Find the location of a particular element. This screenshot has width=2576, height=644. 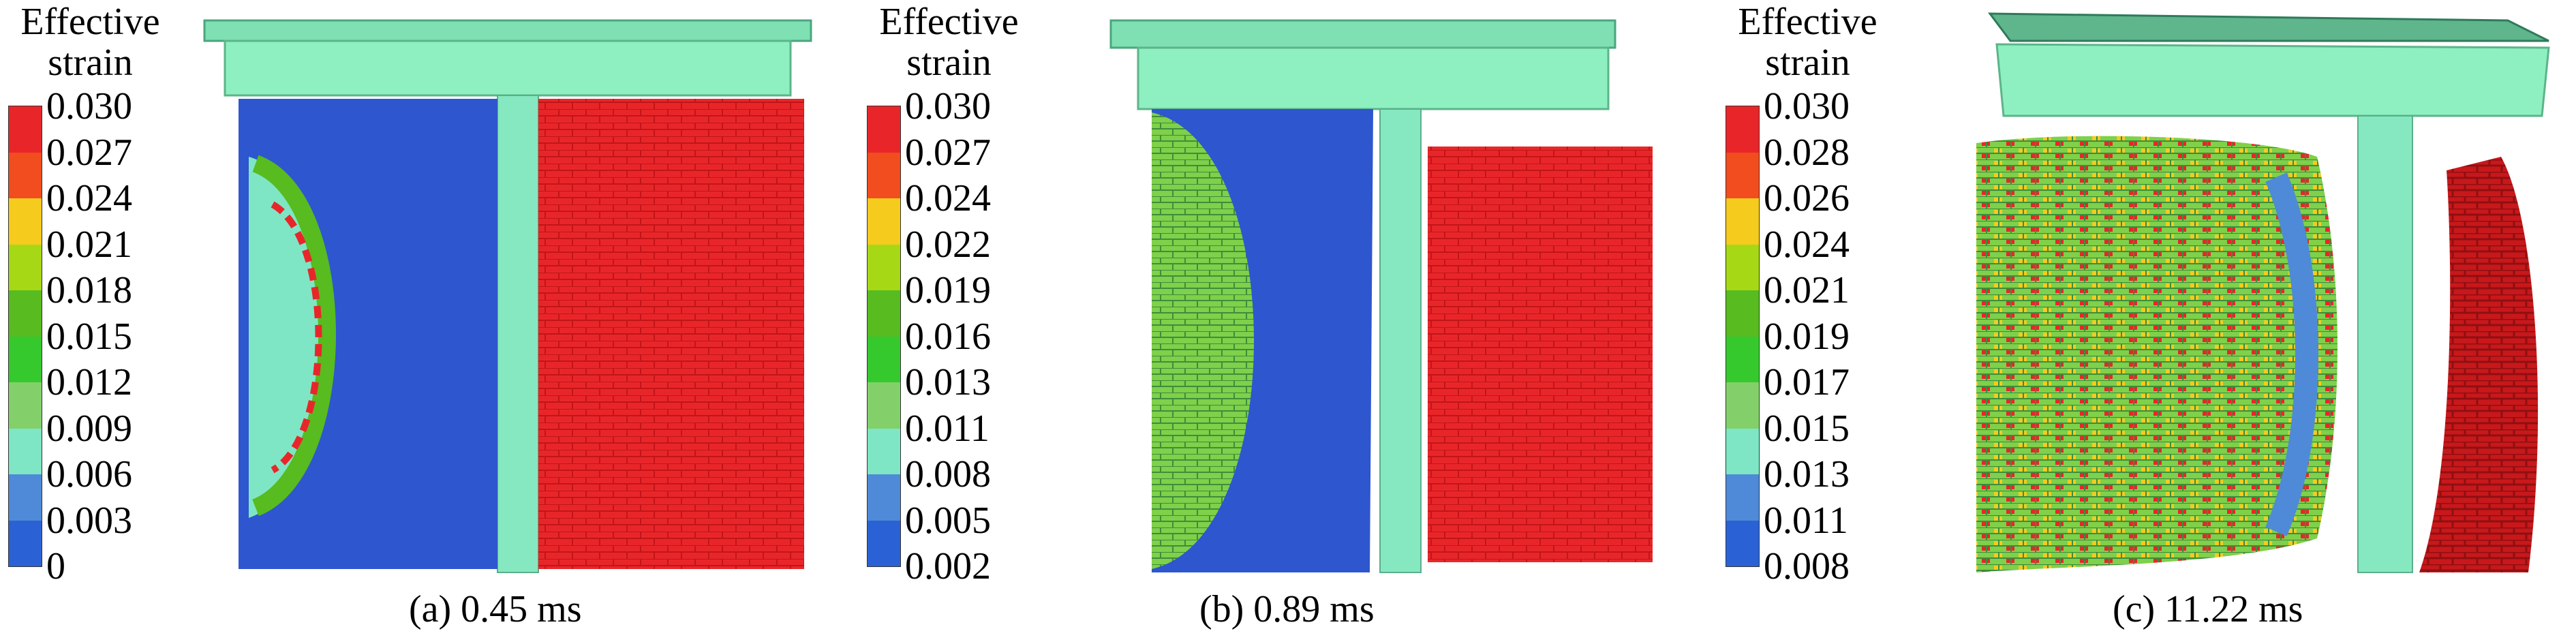

debris-left is located at coordinates (2156, 354).